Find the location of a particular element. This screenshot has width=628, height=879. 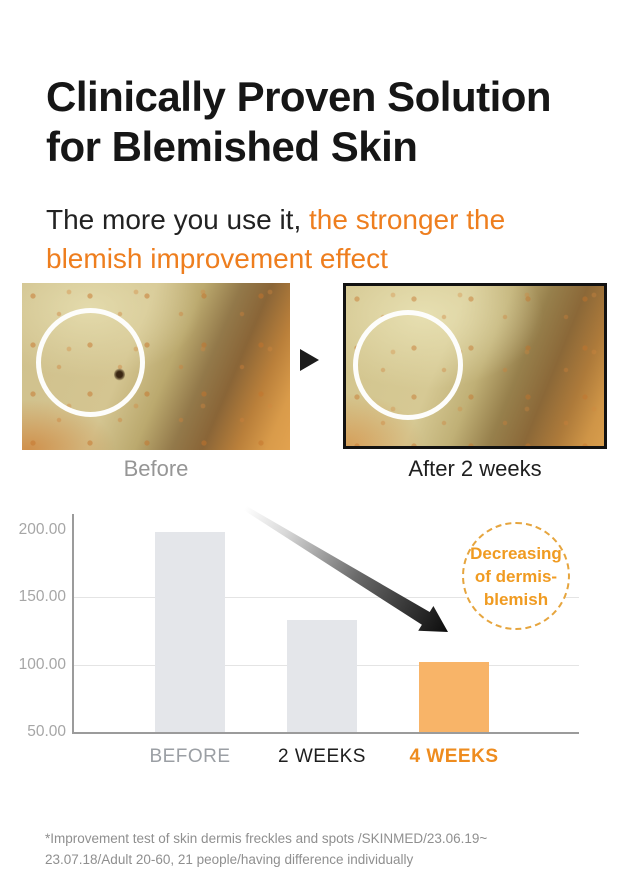

before-photo is located at coordinates (156, 366).